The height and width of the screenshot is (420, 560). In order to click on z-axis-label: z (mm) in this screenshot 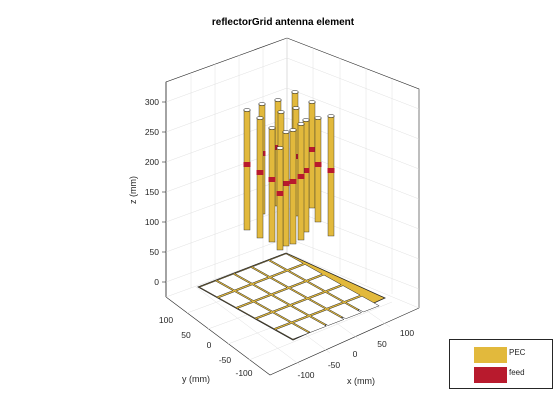, I will do `click(133, 190)`.